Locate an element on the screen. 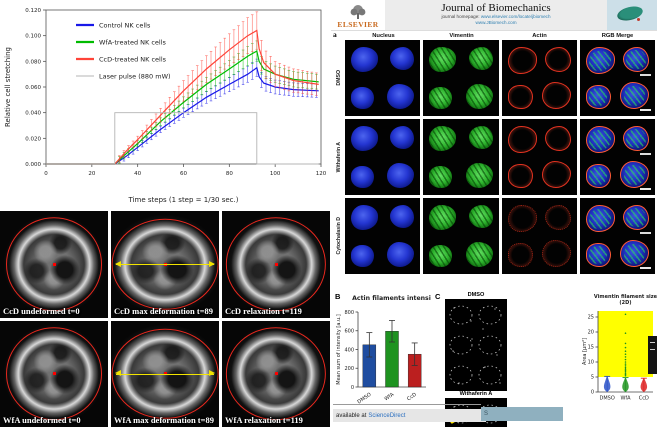 The height and width of the screenshot is (427, 657). cutoff-edge-strip is located at coordinates (652, 355).